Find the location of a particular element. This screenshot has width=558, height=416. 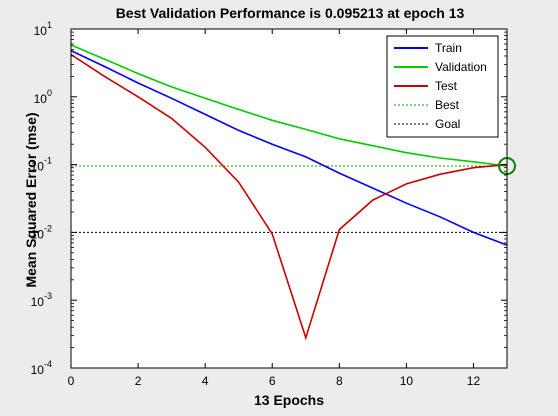

legend-label-test: Test is located at coordinates (446, 86).